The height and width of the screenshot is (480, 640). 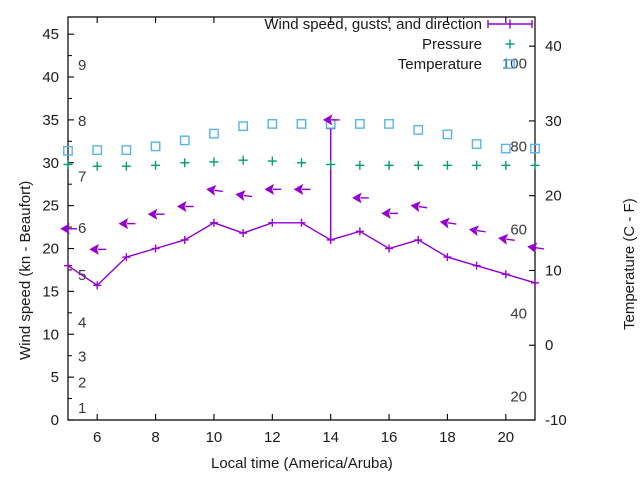 What do you see at coordinates (518, 396) in the screenshot?
I see `fahrenheit-label-20: 20` at bounding box center [518, 396].